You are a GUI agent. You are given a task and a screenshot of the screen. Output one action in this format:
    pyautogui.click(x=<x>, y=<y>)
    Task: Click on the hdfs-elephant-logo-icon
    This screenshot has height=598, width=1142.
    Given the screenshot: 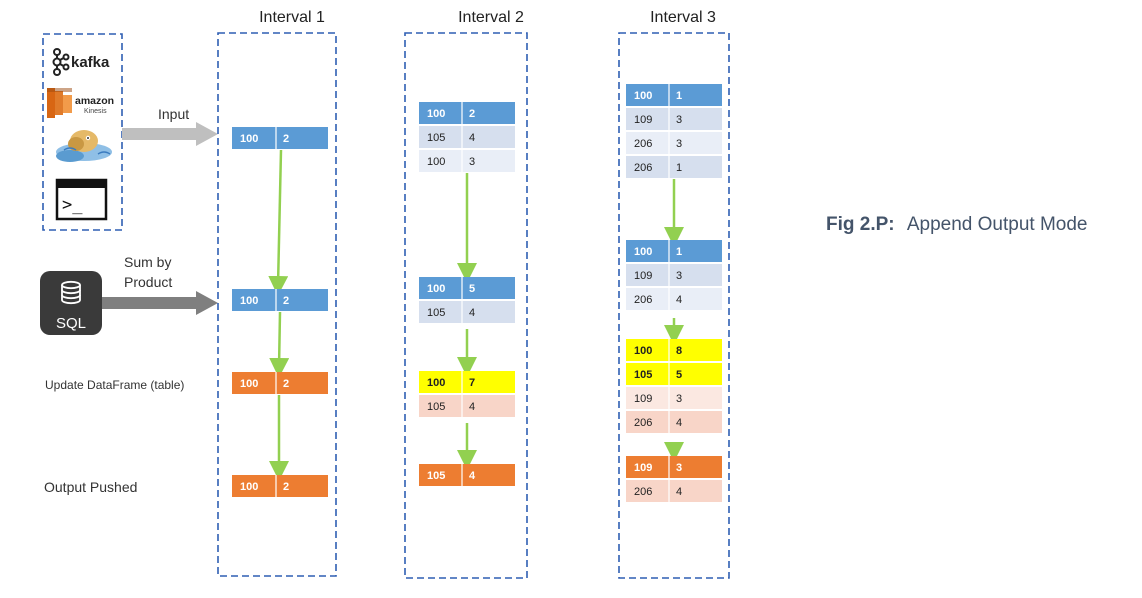 What is the action you would take?
    pyautogui.click(x=84, y=146)
    